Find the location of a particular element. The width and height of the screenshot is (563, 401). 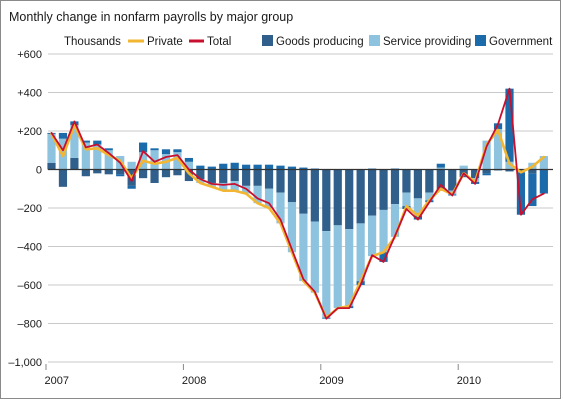

legend-label-private: Private is located at coordinates (165, 42).